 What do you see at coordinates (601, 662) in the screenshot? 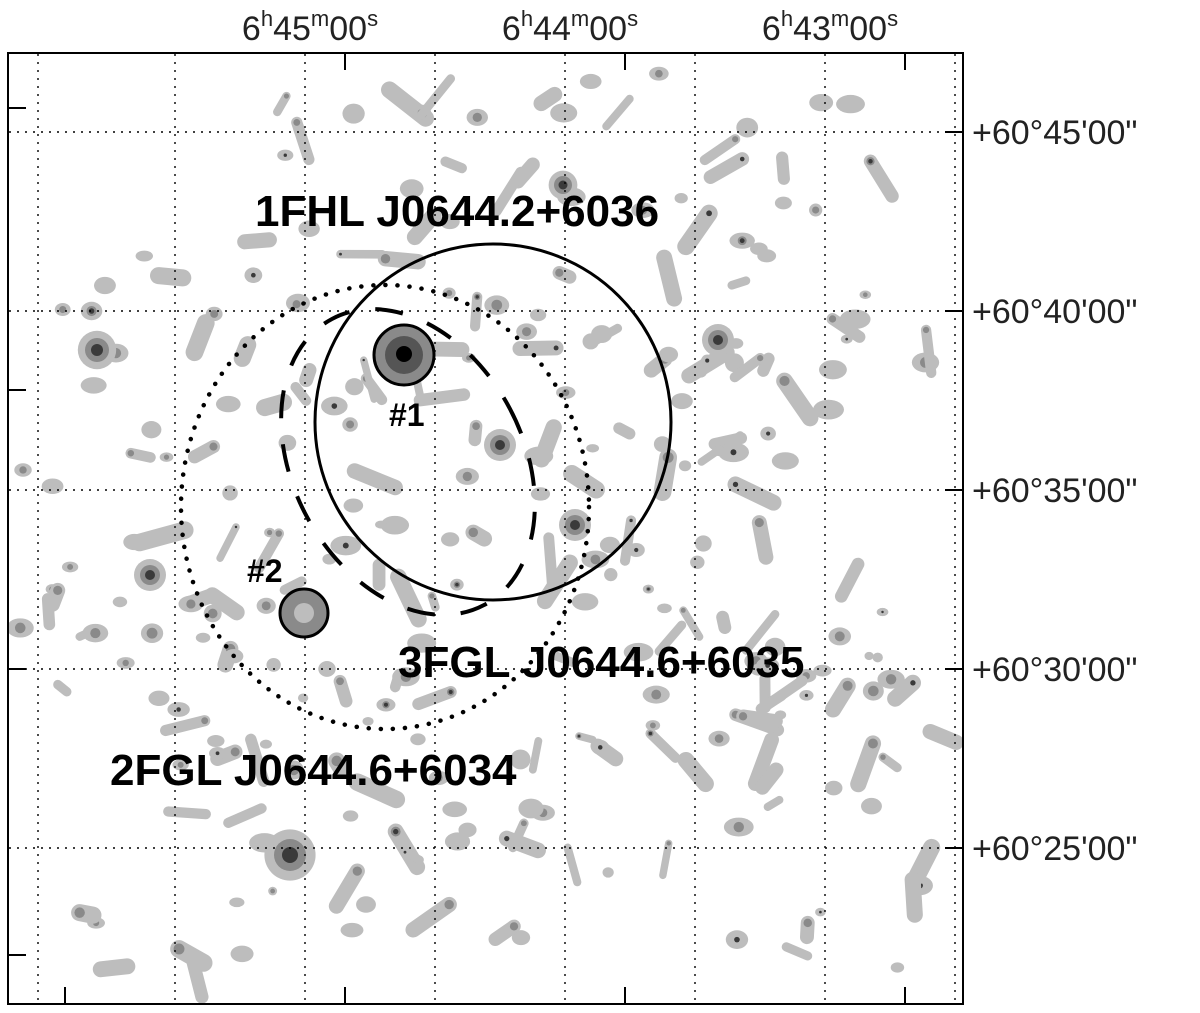
I see `fgl3-source-label: 3FGL J0644.6+6035` at bounding box center [601, 662].